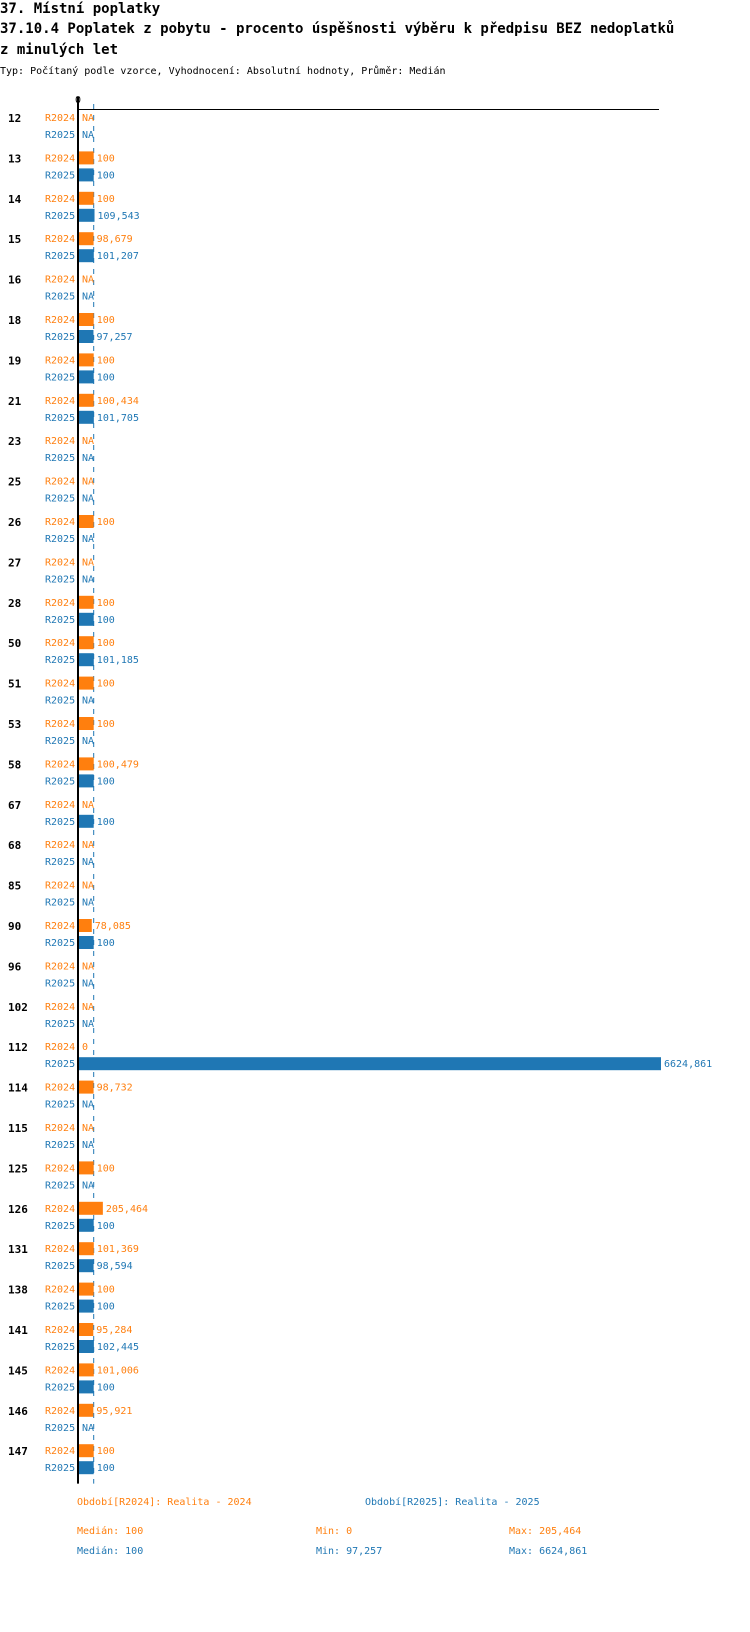 The width and height of the screenshot is (750, 1632). Describe the element at coordinates (14, 158) in the screenshot. I see `category-label: 13` at that location.